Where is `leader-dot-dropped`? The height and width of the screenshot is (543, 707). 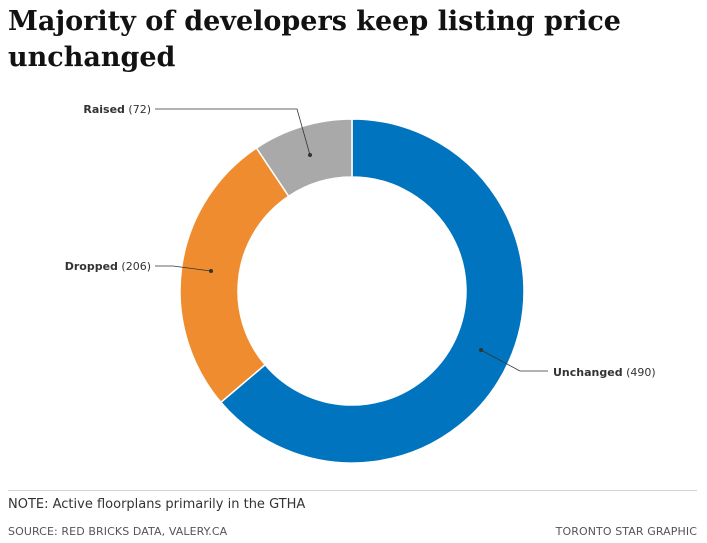 leader-dot-dropped is located at coordinates (211, 271).